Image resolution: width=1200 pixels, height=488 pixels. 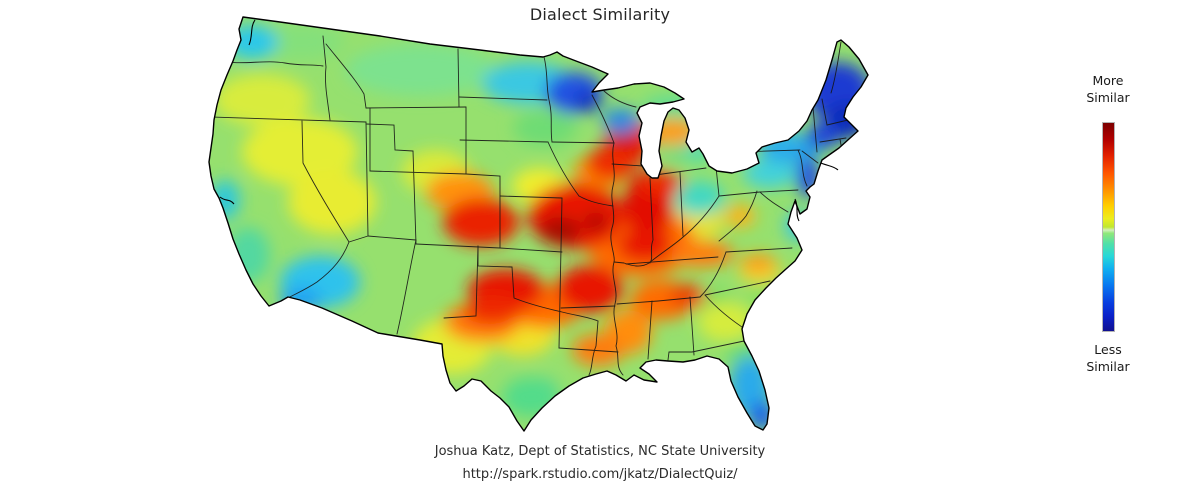 What do you see at coordinates (1108, 358) in the screenshot?
I see `legend-less-label: Less Similar` at bounding box center [1108, 358].